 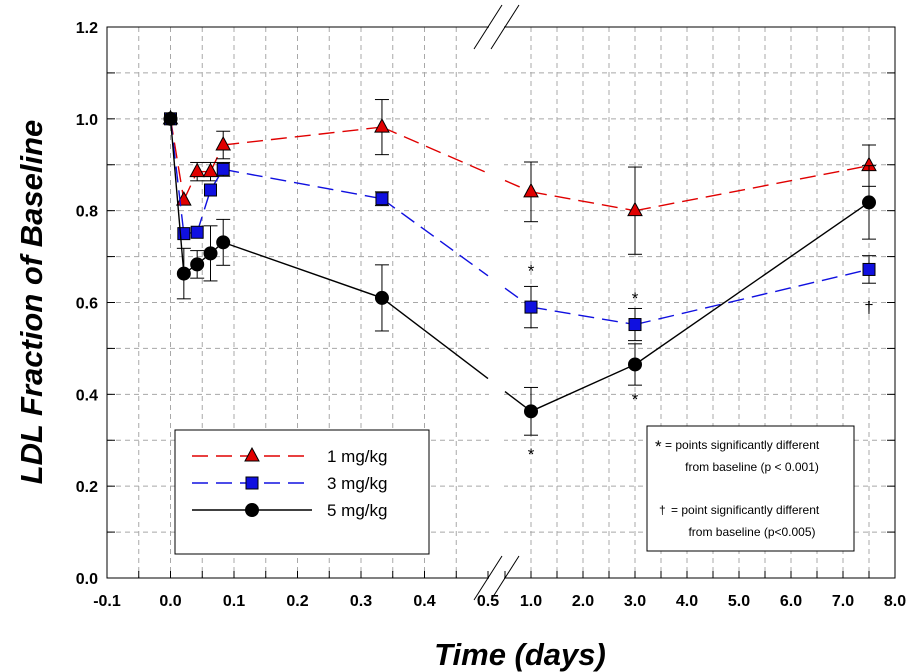 What do you see at coordinates (361, 601) in the screenshot?
I see `x-tick-label: 0.3` at bounding box center [361, 601].